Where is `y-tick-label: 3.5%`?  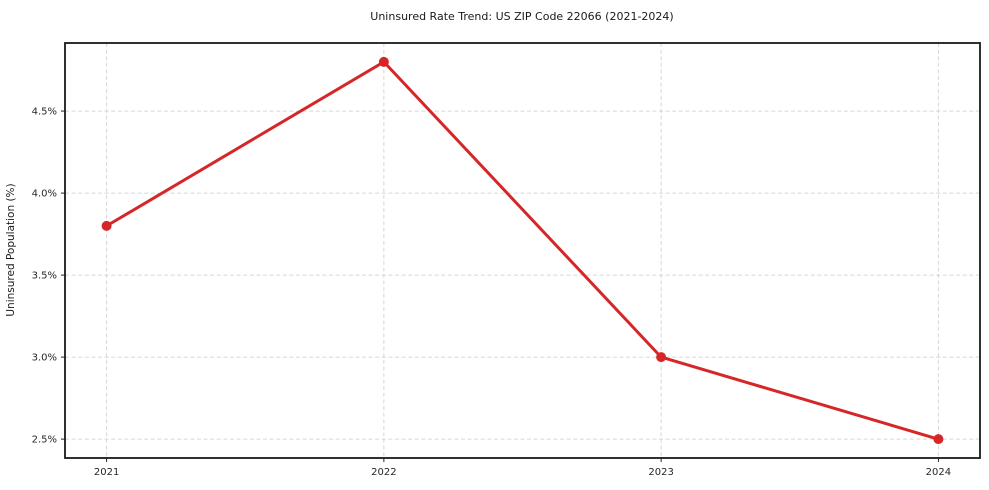
y-tick-label: 3.5% is located at coordinates (44, 276).